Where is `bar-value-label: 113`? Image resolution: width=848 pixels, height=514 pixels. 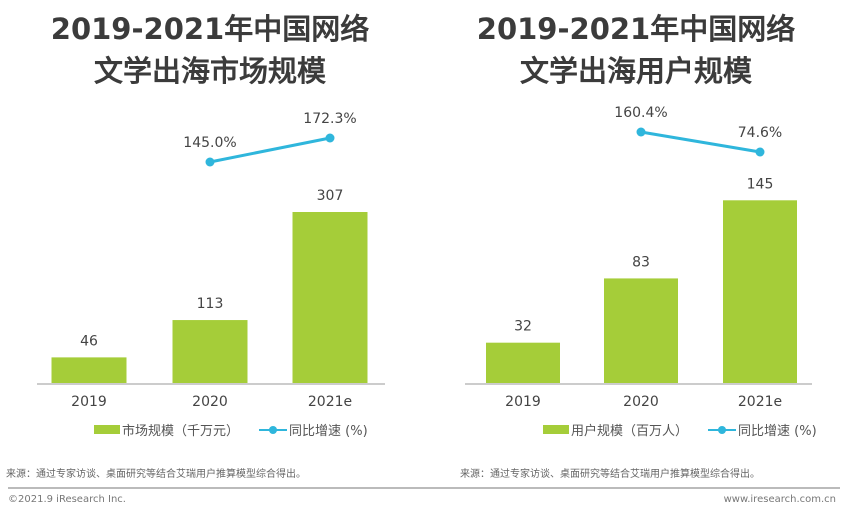
bar-value-label: 113 is located at coordinates (210, 304).